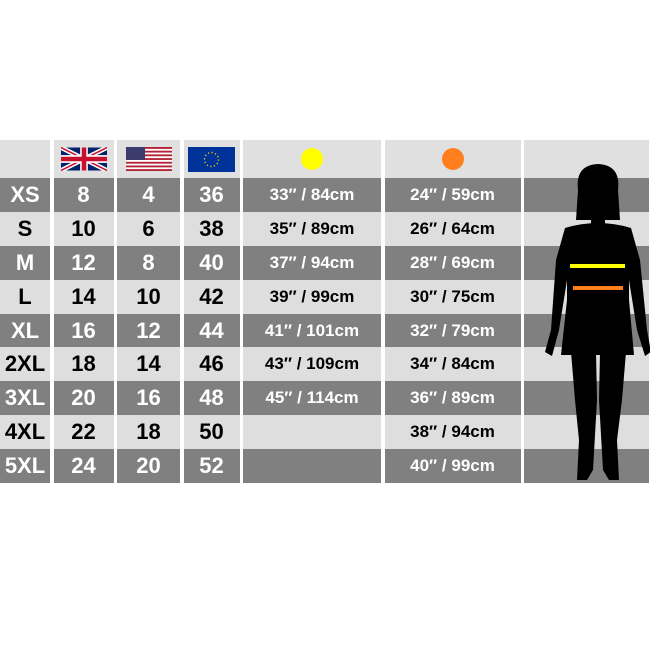 Image resolution: width=650 pixels, height=650 pixels. What do you see at coordinates (312, 262) in the screenshot?
I see `cell-bust: 37″ / 94cm` at bounding box center [312, 262].